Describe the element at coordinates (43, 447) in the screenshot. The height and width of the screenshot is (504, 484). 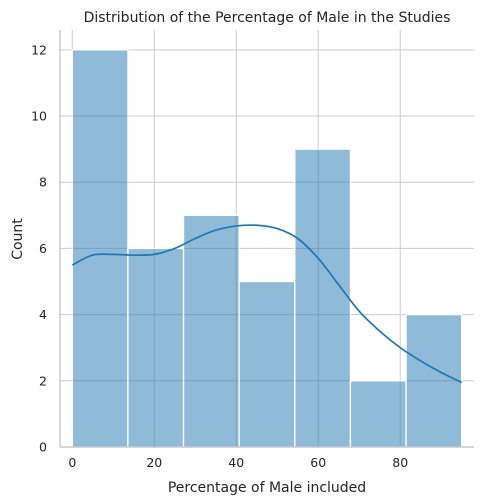
I see `y-tick-label: 0` at that location.